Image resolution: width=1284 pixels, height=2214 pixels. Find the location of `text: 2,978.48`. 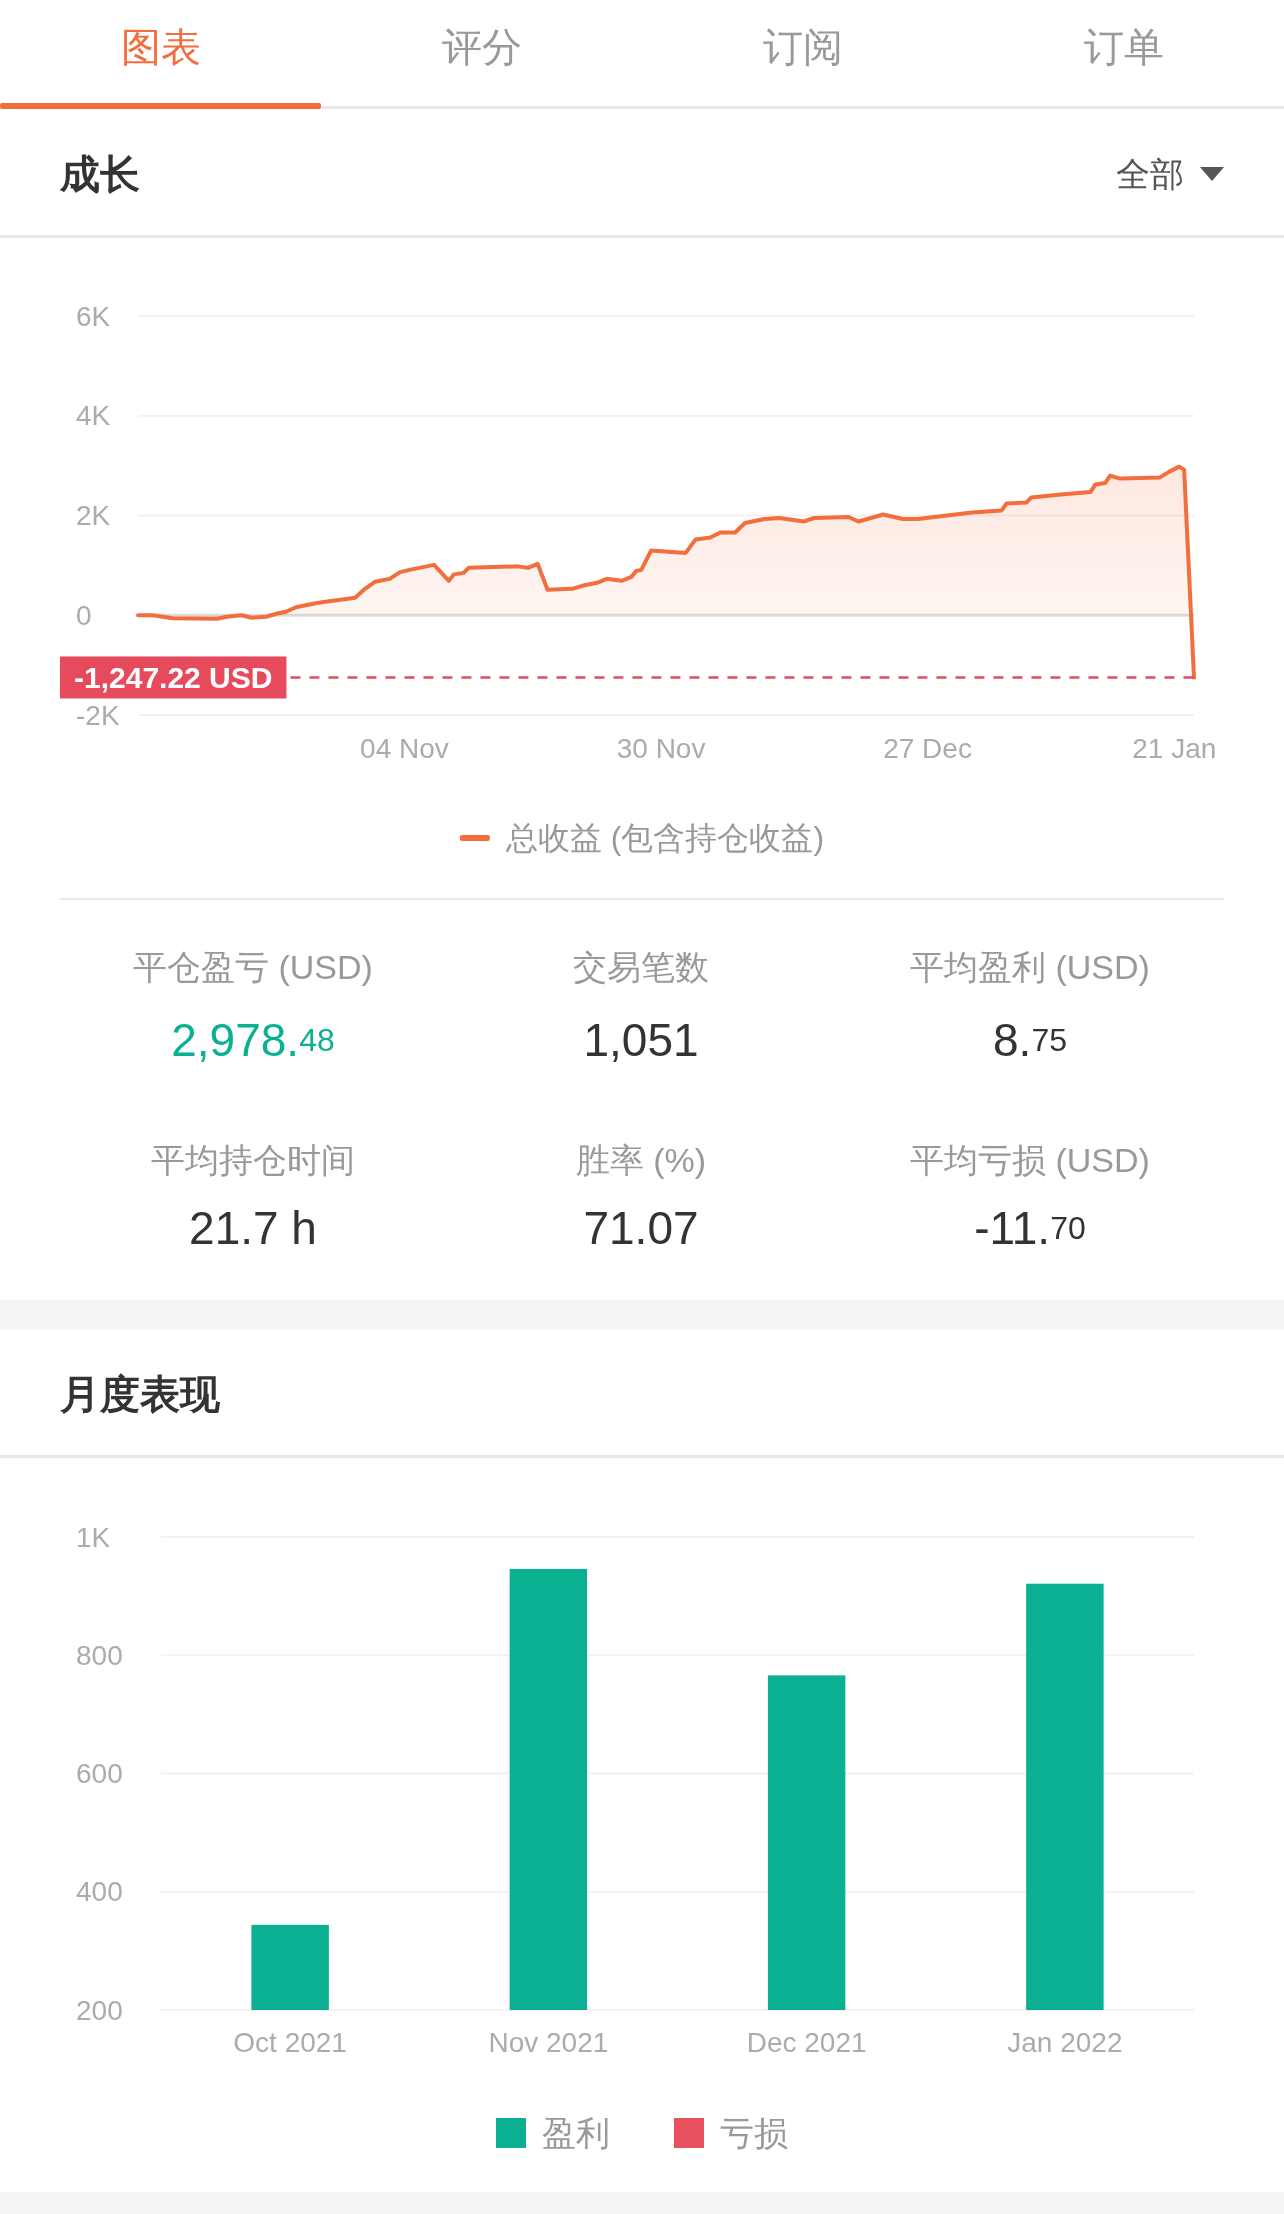

text: 2,978.48 is located at coordinates (253, 1040).